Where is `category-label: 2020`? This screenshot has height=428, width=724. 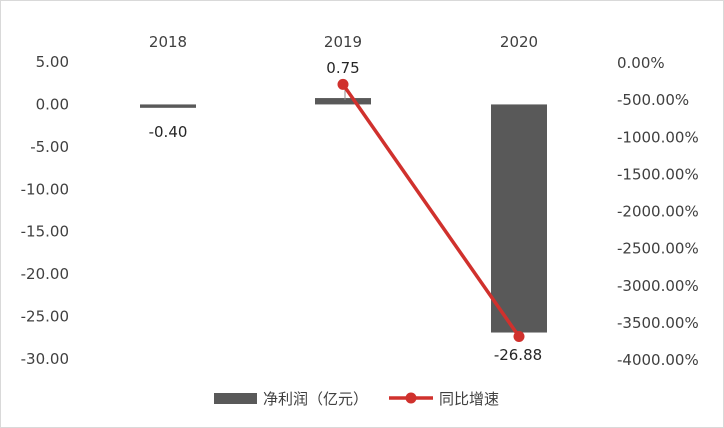 category-label: 2020 is located at coordinates (519, 42).